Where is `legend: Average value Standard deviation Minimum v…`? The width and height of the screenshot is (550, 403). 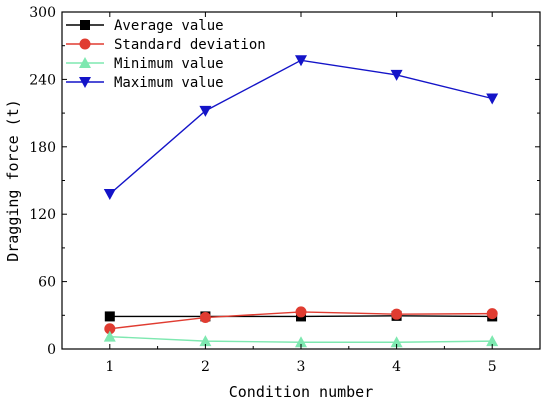 legend: Average value Standard deviation Minimum v… is located at coordinates (166, 54).